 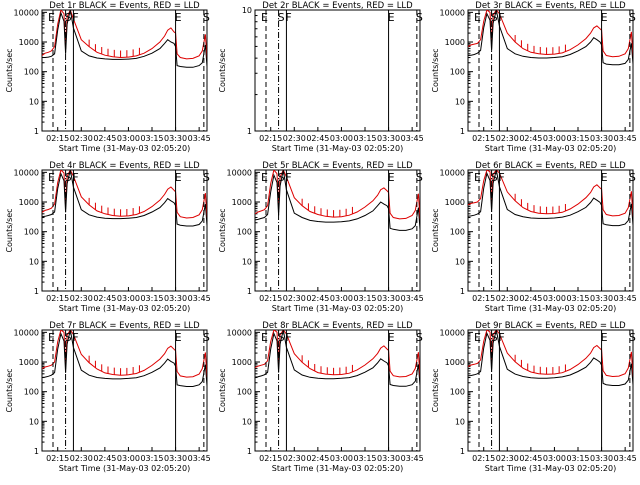 I want to click on panel-title: Det 2r BLACK = Events, RED = LLD, so click(x=337, y=6).